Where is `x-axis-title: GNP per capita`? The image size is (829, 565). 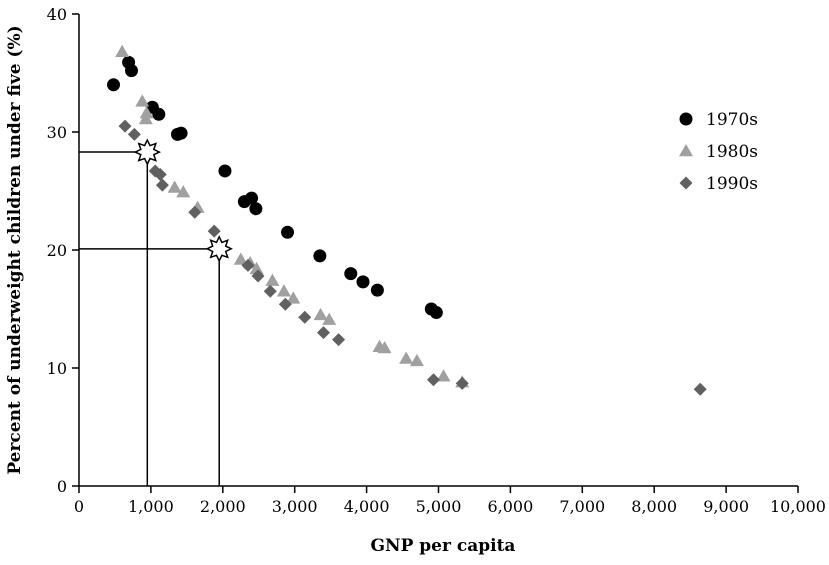 x-axis-title: GNP per capita is located at coordinates (443, 546).